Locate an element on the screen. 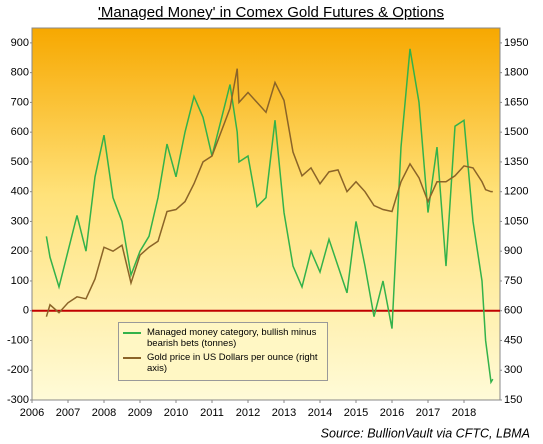 The width and height of the screenshot is (543, 444). x-tick-label: 2018 is located at coordinates (464, 413).